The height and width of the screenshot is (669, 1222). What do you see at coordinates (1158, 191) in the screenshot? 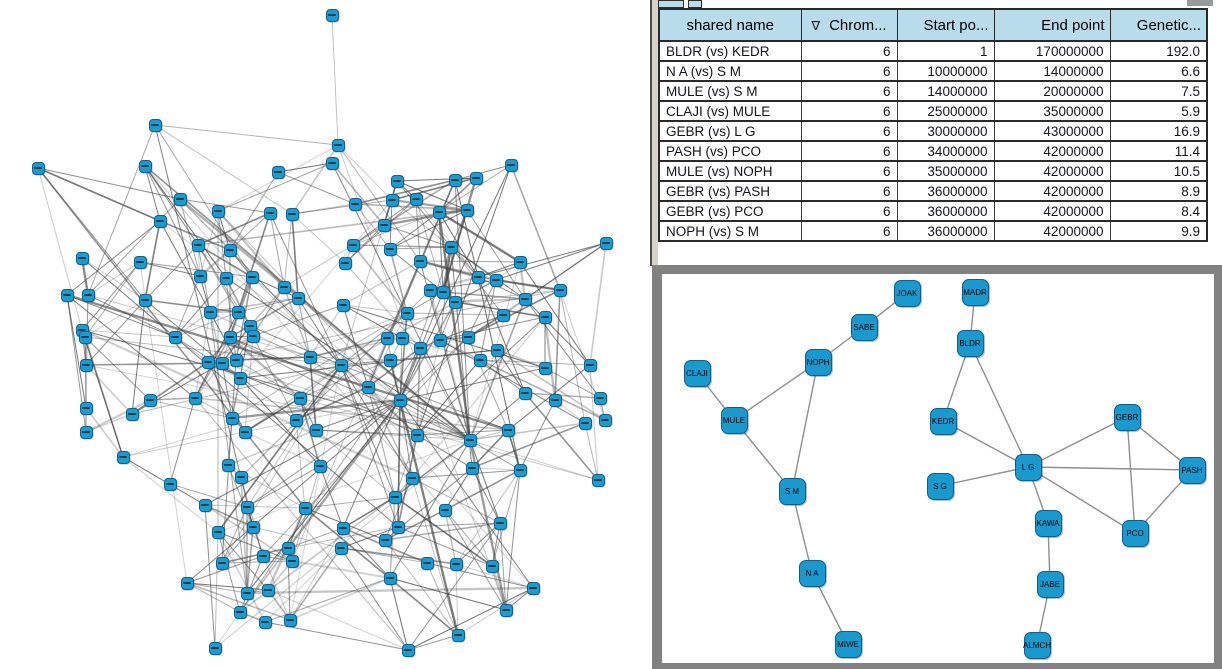
I see `table-cell: 8.9` at bounding box center [1158, 191].